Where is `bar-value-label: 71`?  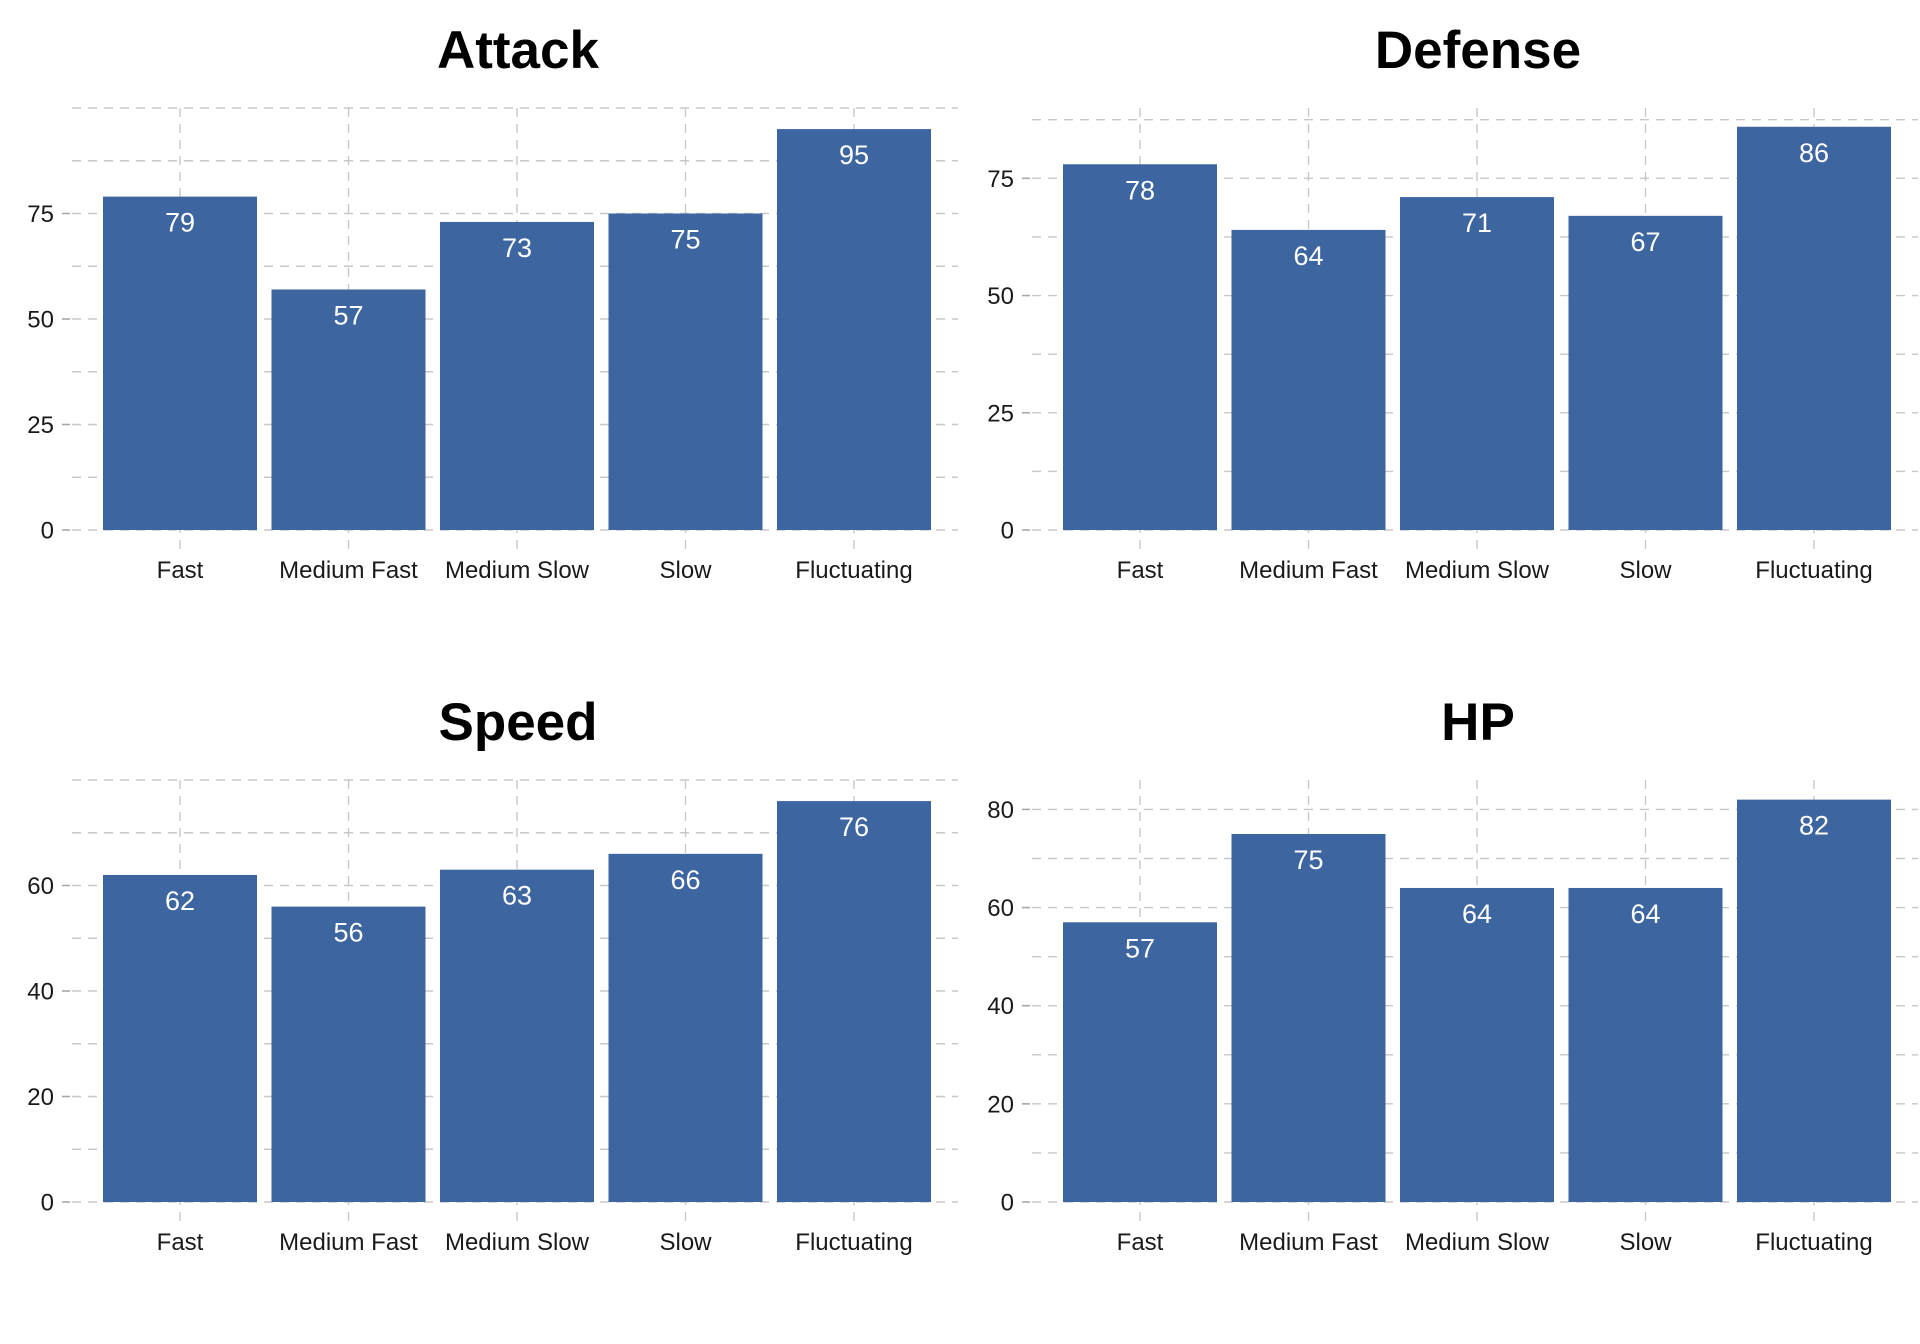 bar-value-label: 71 is located at coordinates (1477, 223).